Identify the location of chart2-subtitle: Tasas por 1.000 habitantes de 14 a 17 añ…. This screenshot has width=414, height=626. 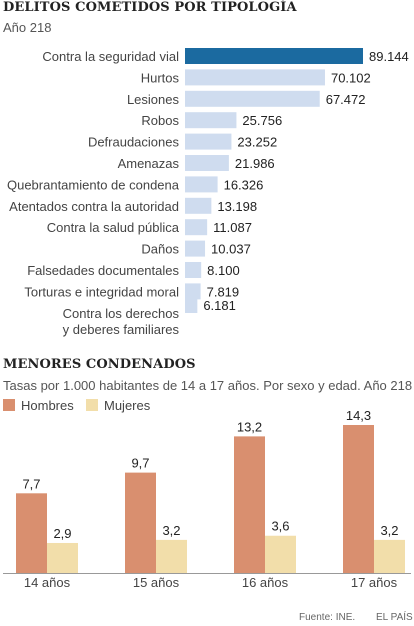
(208, 385).